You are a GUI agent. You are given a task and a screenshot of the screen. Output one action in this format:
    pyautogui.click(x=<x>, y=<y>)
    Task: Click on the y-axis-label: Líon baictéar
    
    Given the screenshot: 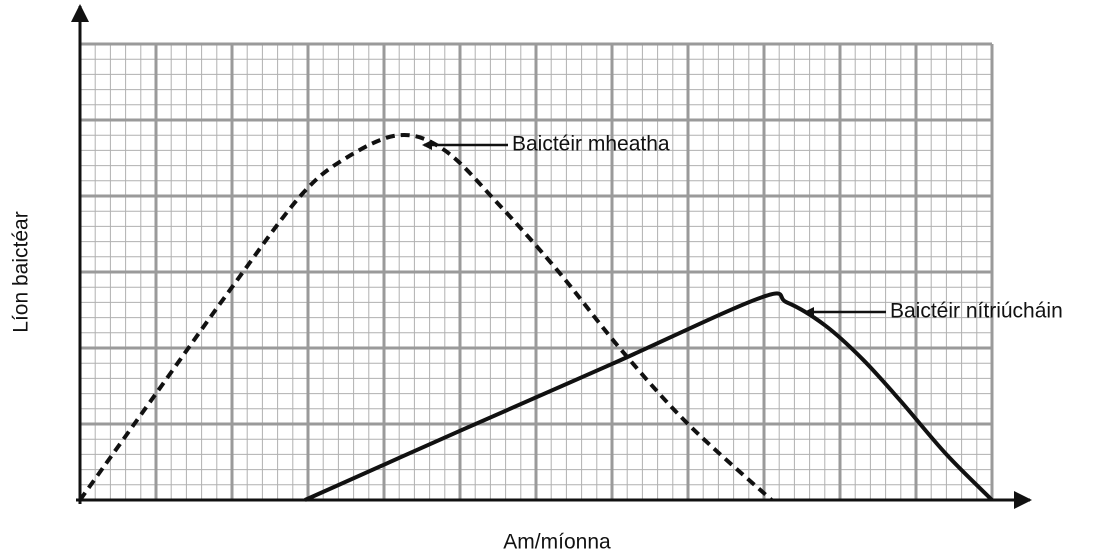 What is the action you would take?
    pyautogui.click(x=21, y=271)
    